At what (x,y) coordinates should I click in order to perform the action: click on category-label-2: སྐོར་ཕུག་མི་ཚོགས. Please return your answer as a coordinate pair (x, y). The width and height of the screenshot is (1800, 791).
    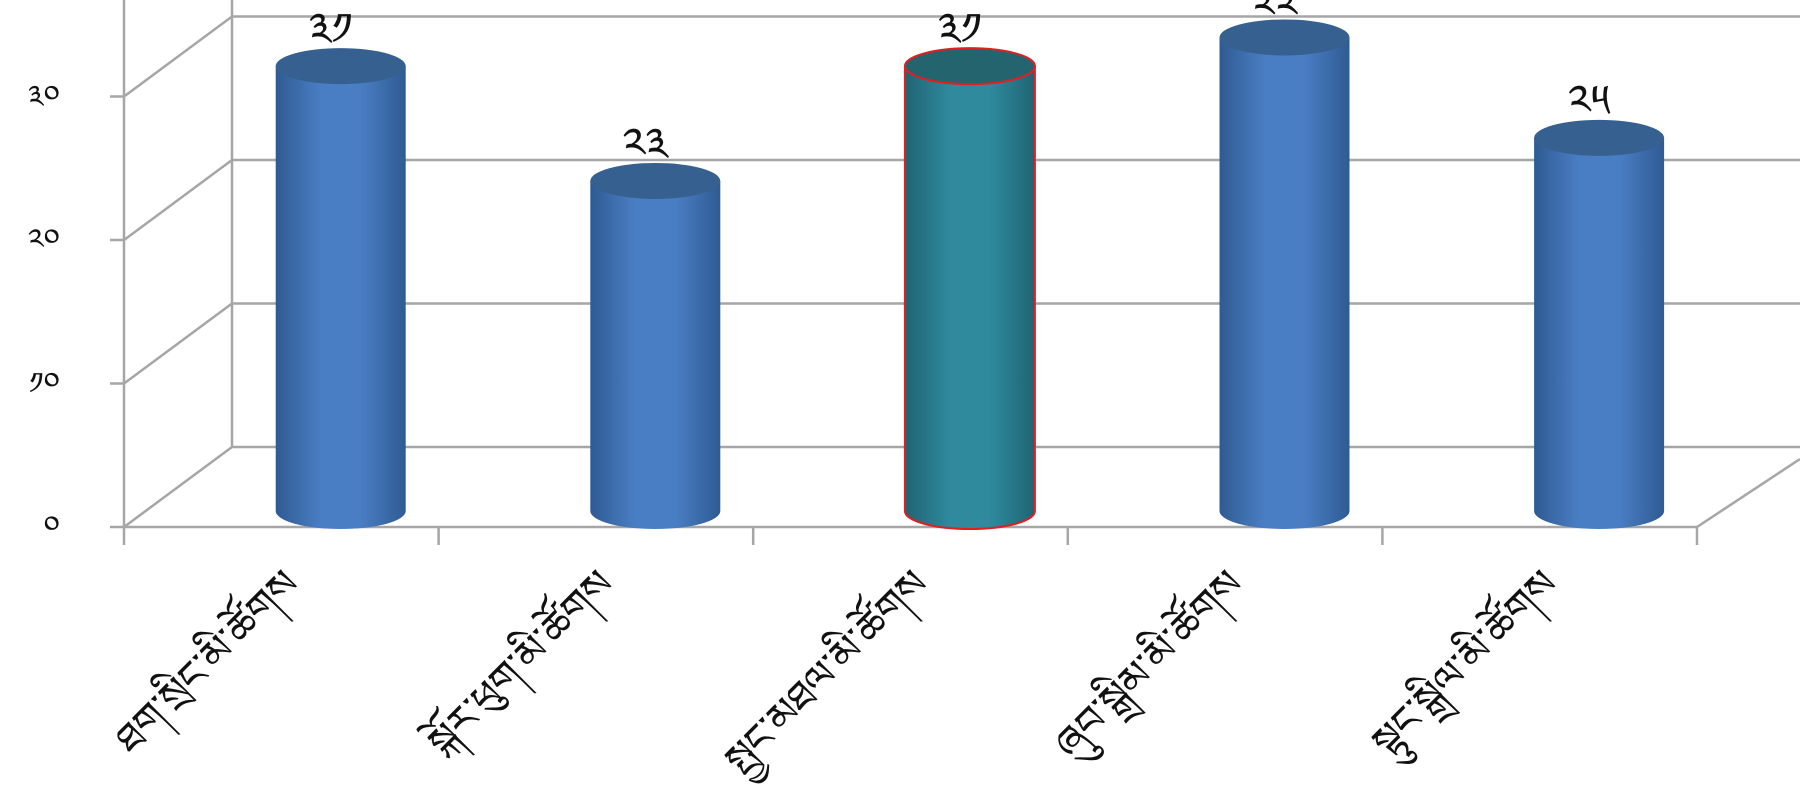
    Looking at the image, I should click on (520, 663).